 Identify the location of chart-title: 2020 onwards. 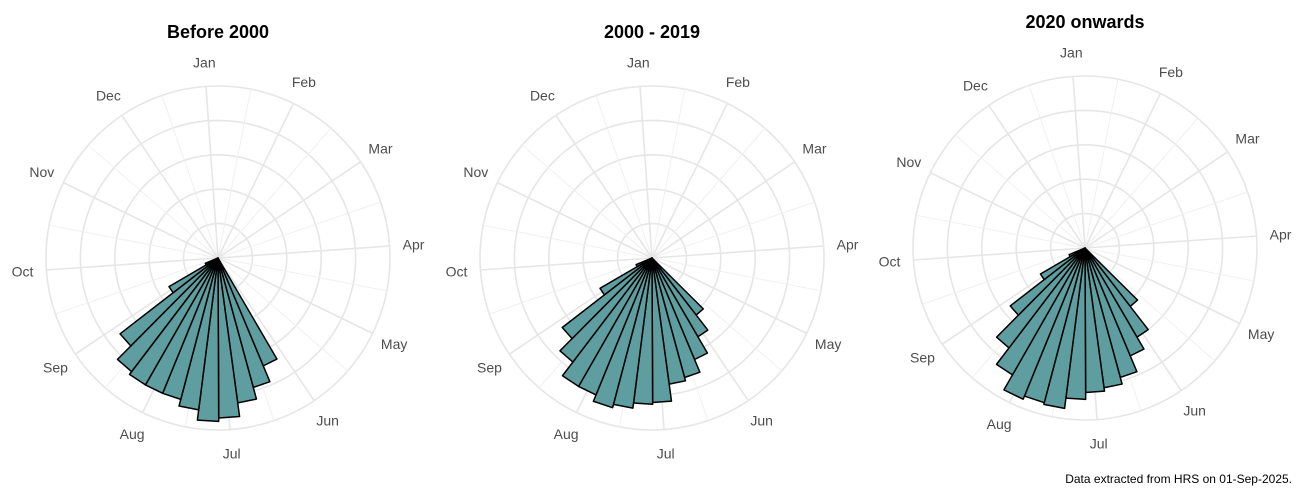
(1084, 22).